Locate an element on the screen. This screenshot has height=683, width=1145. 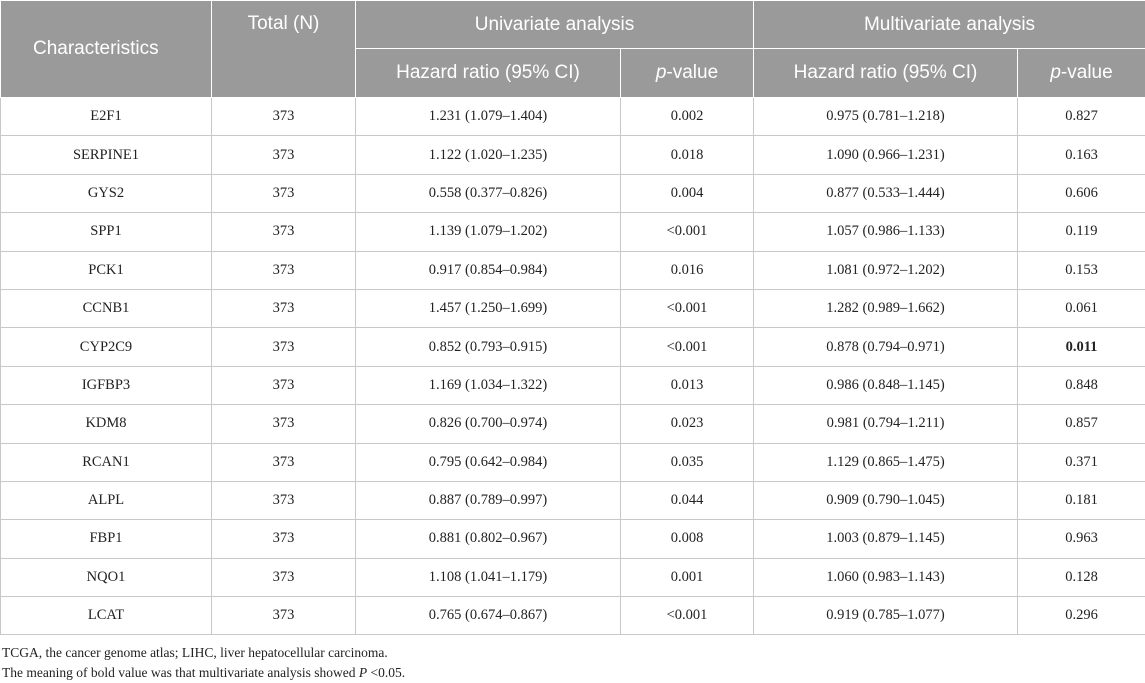
cell-uni-p: 0.002 is located at coordinates (687, 117).